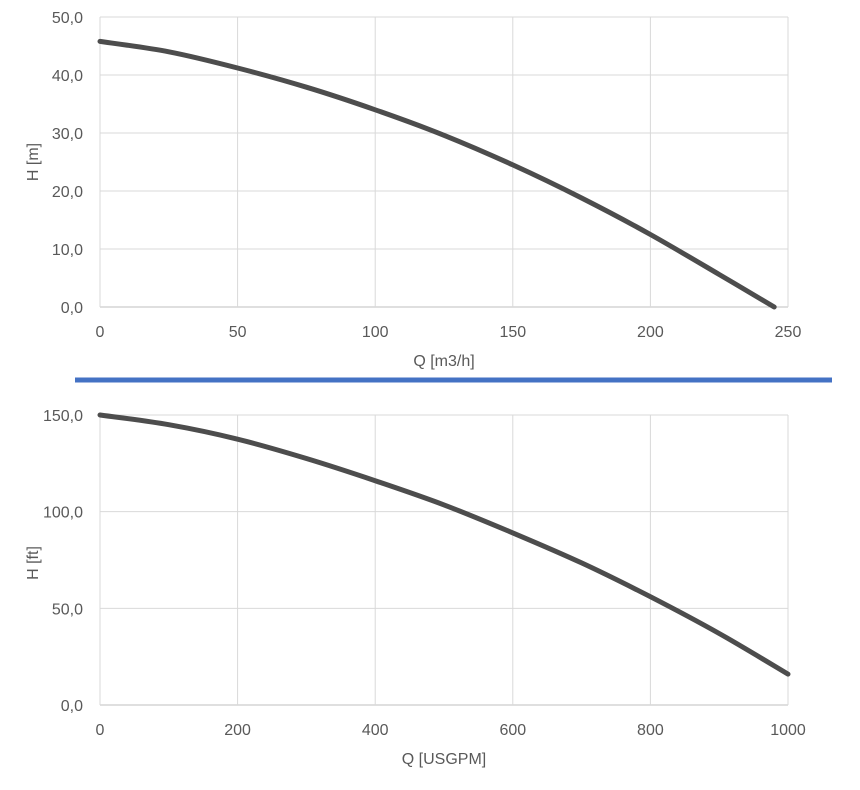 The image size is (860, 790). I want to click on x-axis-title: Q [m3/h], so click(443, 361).